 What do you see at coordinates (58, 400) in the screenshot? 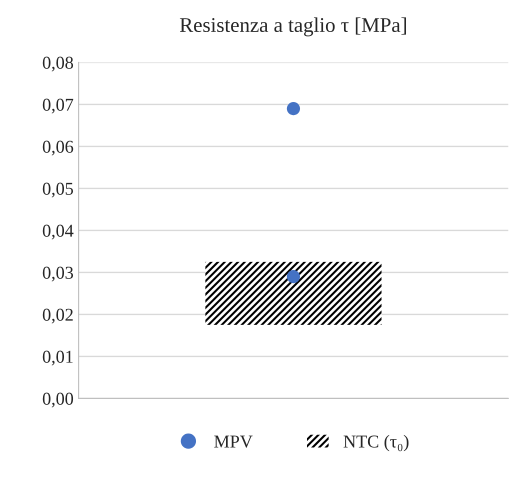
I see `y-tick-label: 0,00` at bounding box center [58, 400].